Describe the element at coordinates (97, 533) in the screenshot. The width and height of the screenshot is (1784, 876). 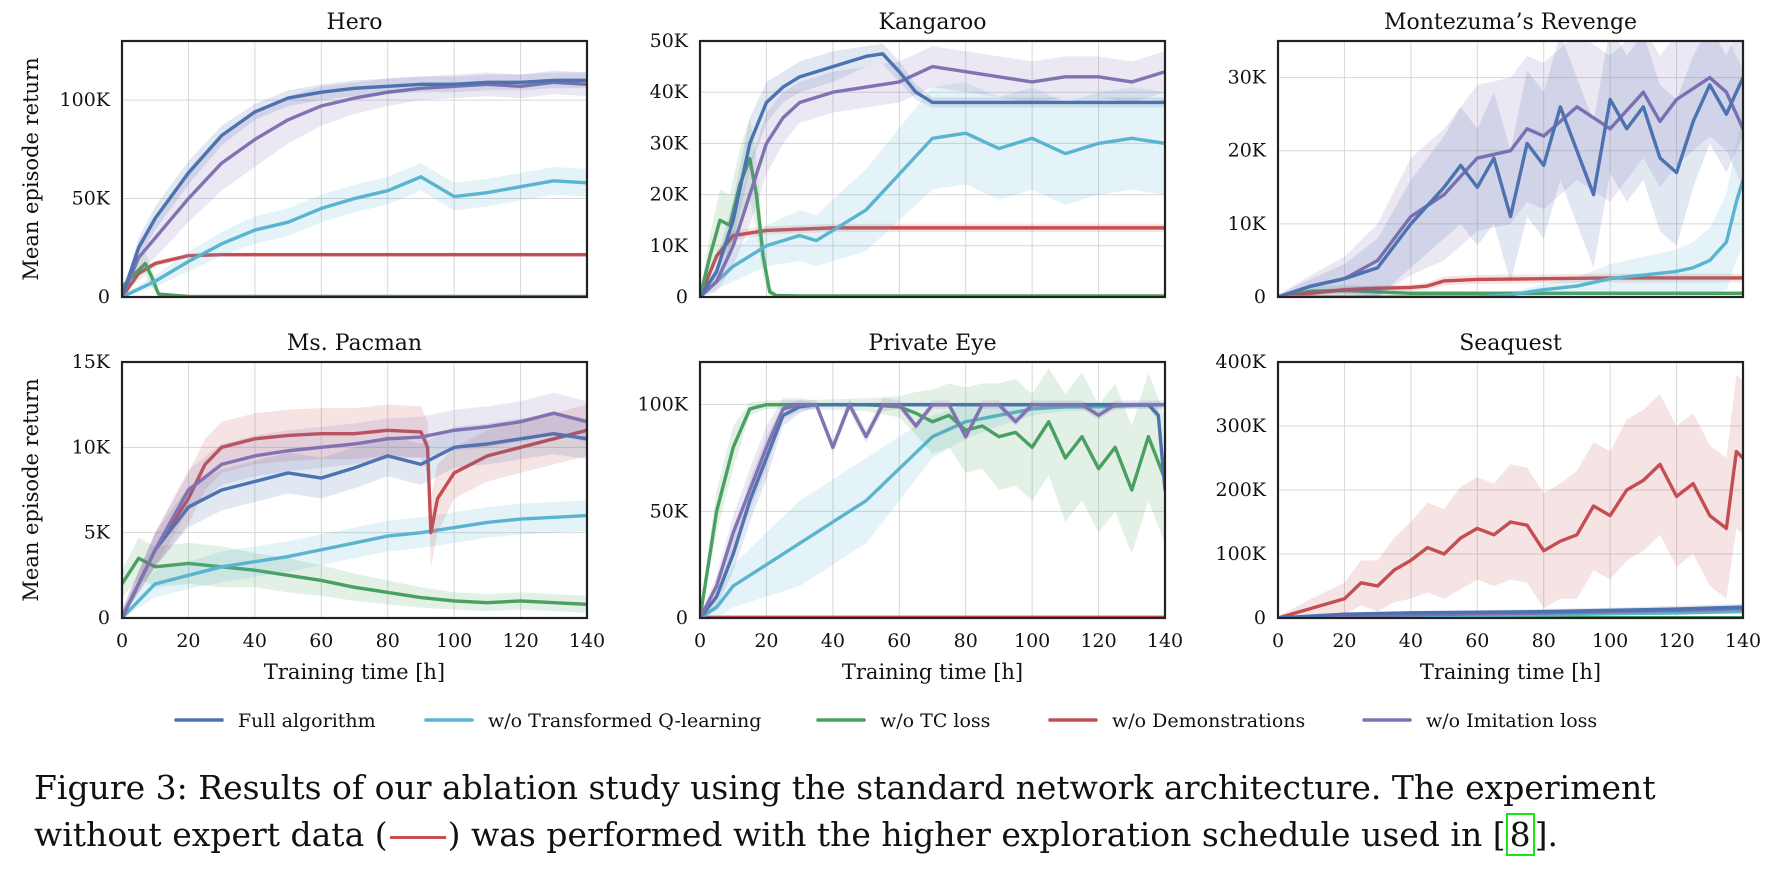
I see `y-tick-label: 5K` at that location.